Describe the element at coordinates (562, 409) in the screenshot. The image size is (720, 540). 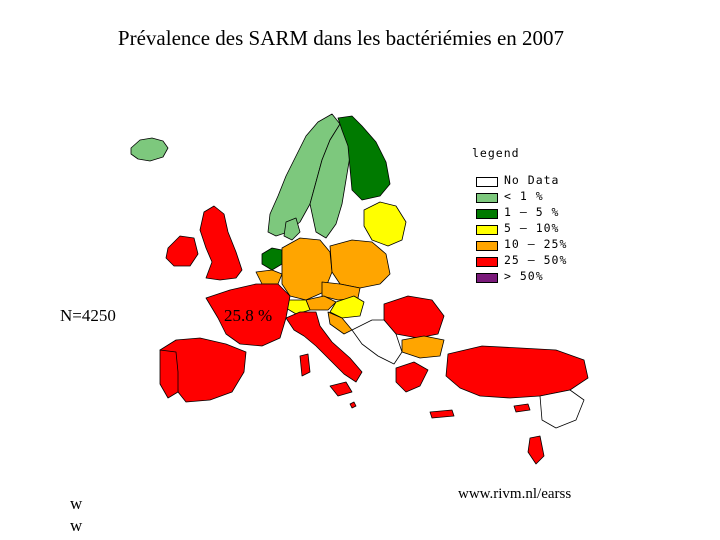
I see `region-middle-east` at that location.